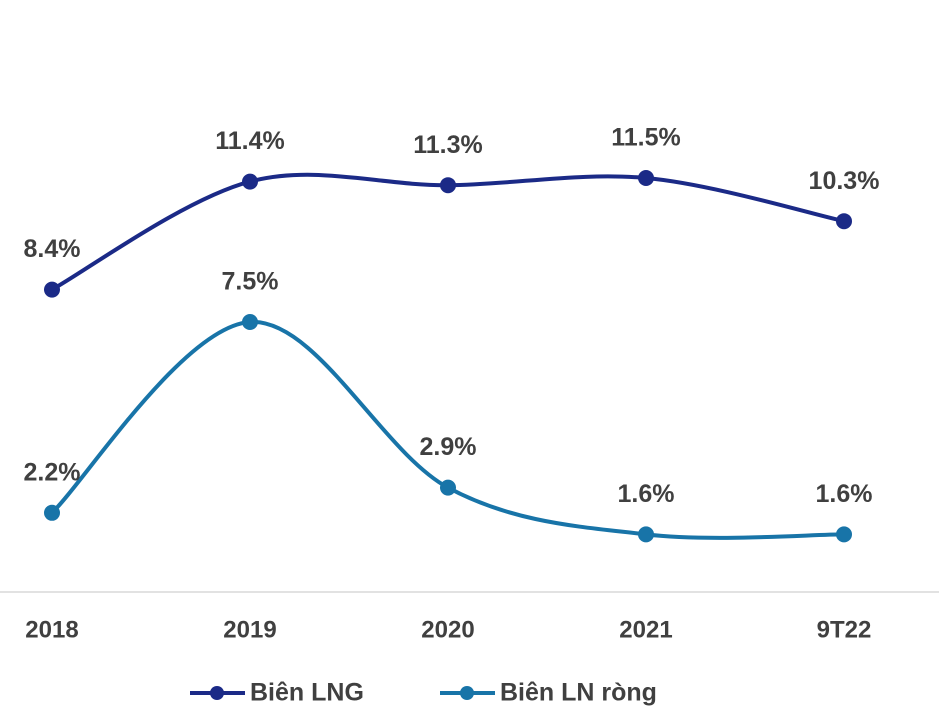 This screenshot has height=715, width=939. Describe the element at coordinates (448, 447) in the screenshot. I see `data-label: 2.9%` at that location.